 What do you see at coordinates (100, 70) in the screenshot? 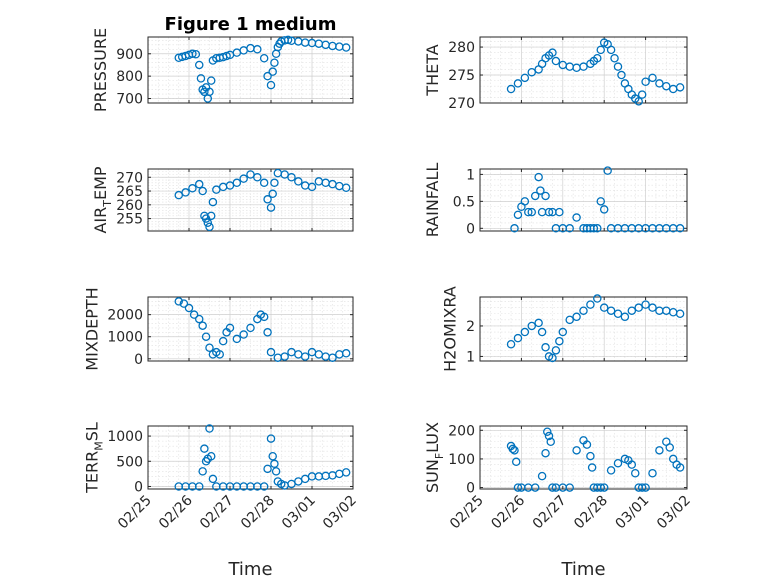
I see `y-axis-label: PRESSURE` at bounding box center [100, 70].